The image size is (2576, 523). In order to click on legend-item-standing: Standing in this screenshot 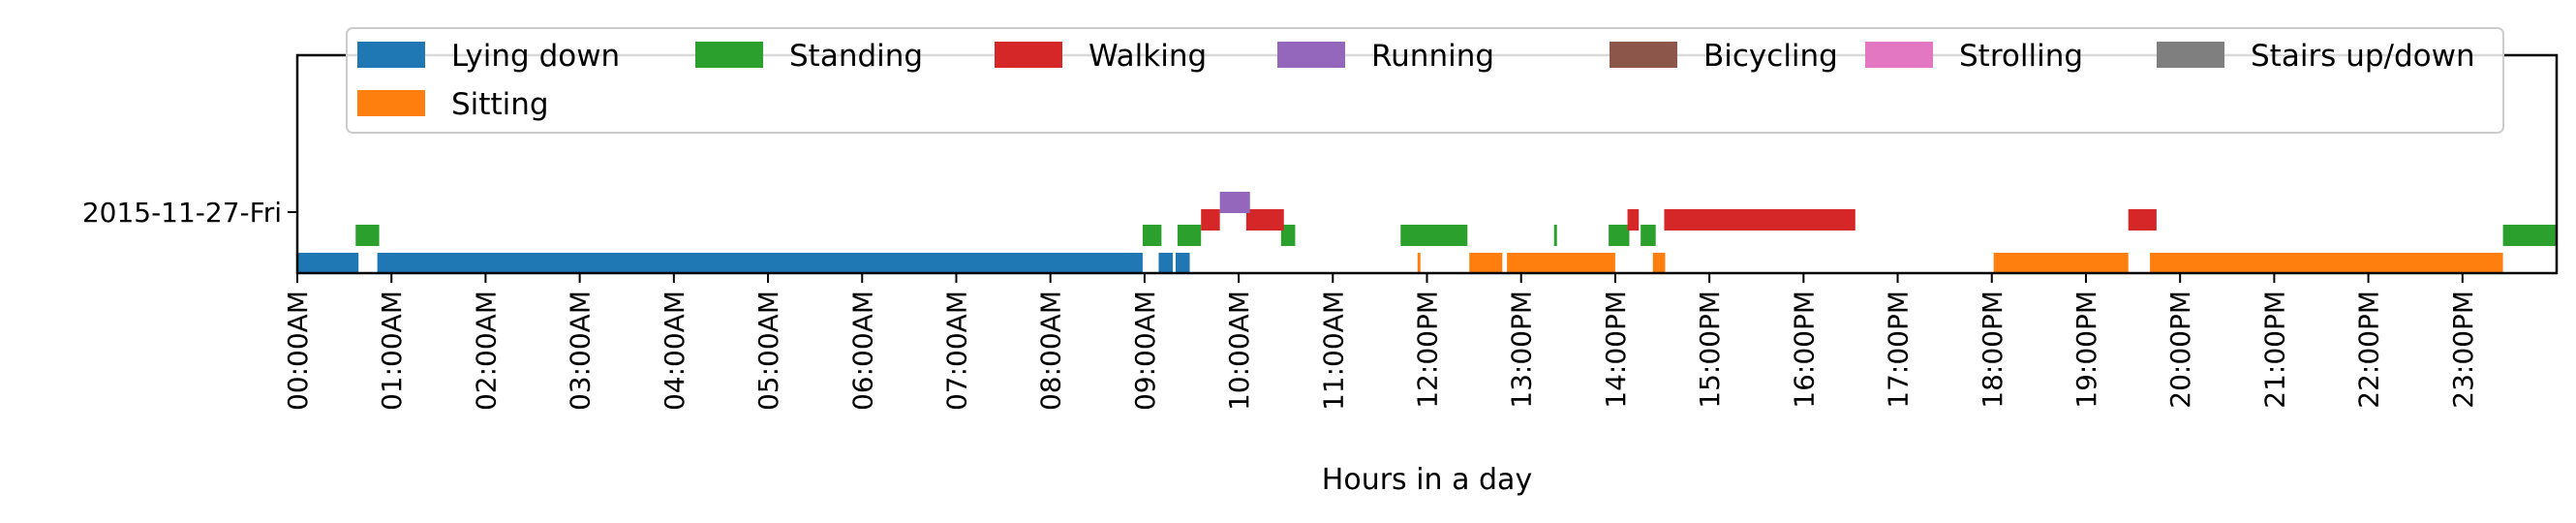, I will do `click(809, 56)`.